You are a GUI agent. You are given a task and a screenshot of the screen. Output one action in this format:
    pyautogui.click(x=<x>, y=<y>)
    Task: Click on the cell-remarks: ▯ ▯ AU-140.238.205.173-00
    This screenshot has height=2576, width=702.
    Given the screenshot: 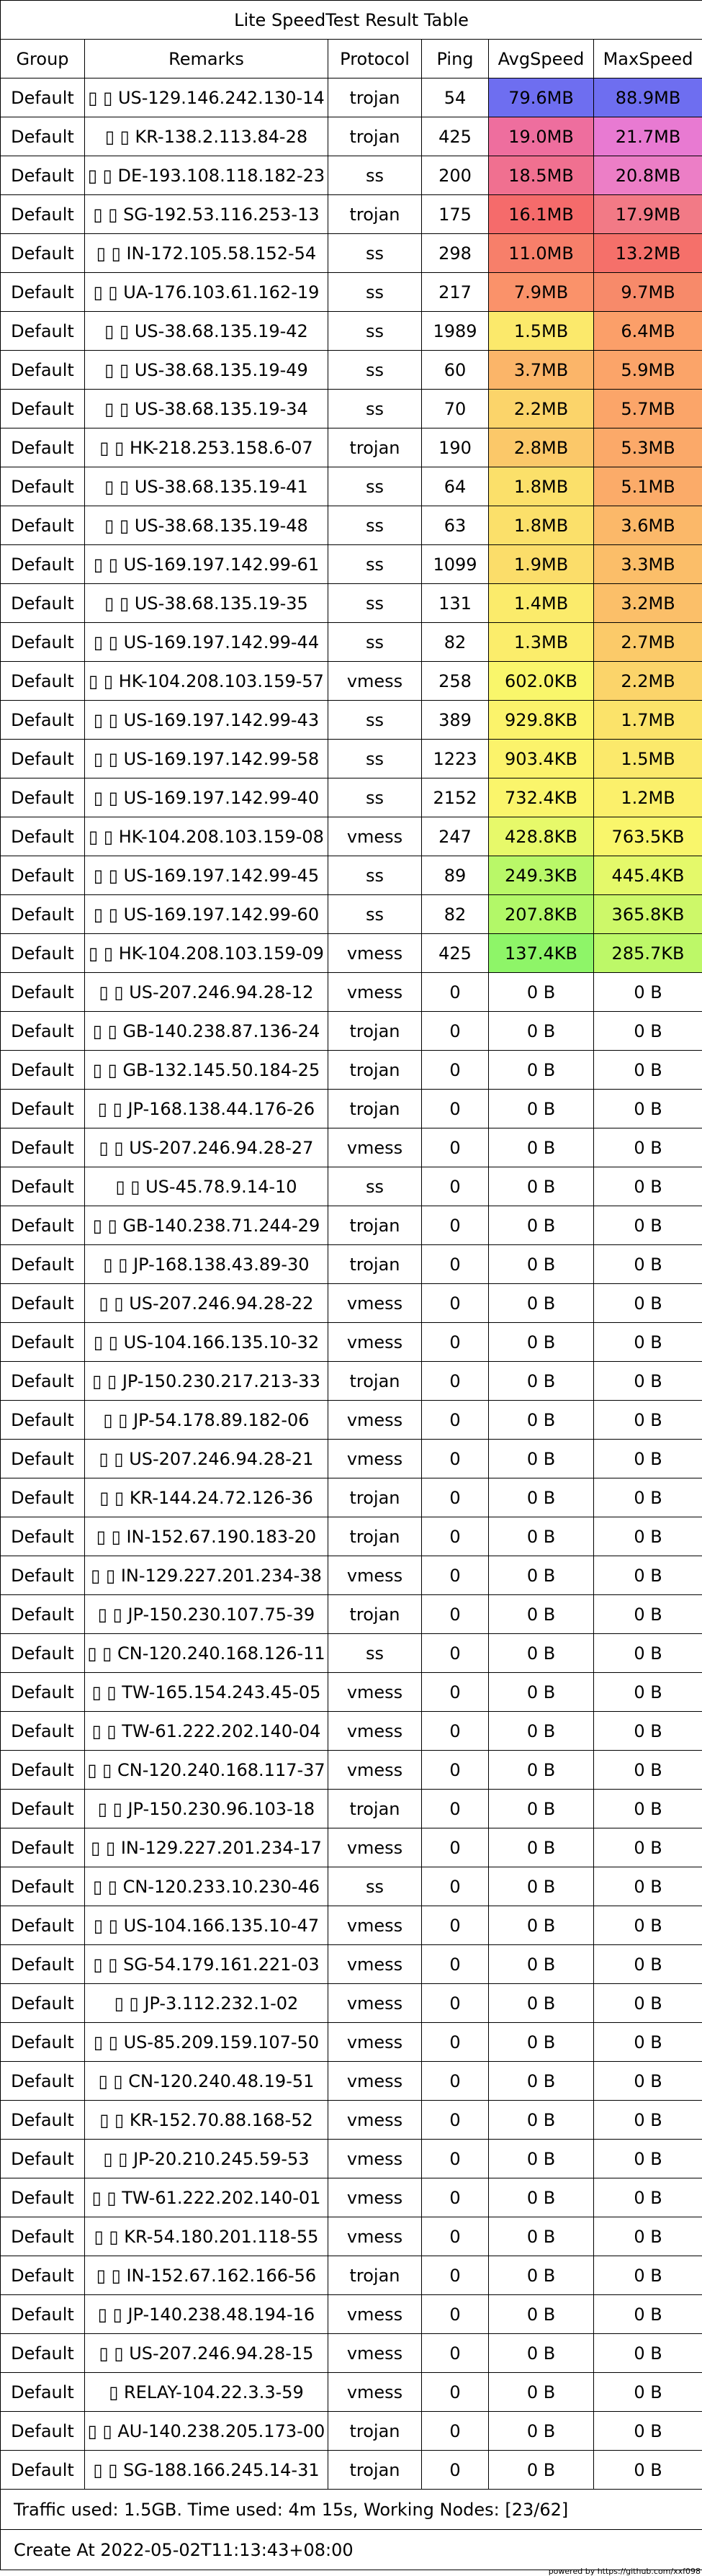 What is the action you would take?
    pyautogui.click(x=206, y=2431)
    